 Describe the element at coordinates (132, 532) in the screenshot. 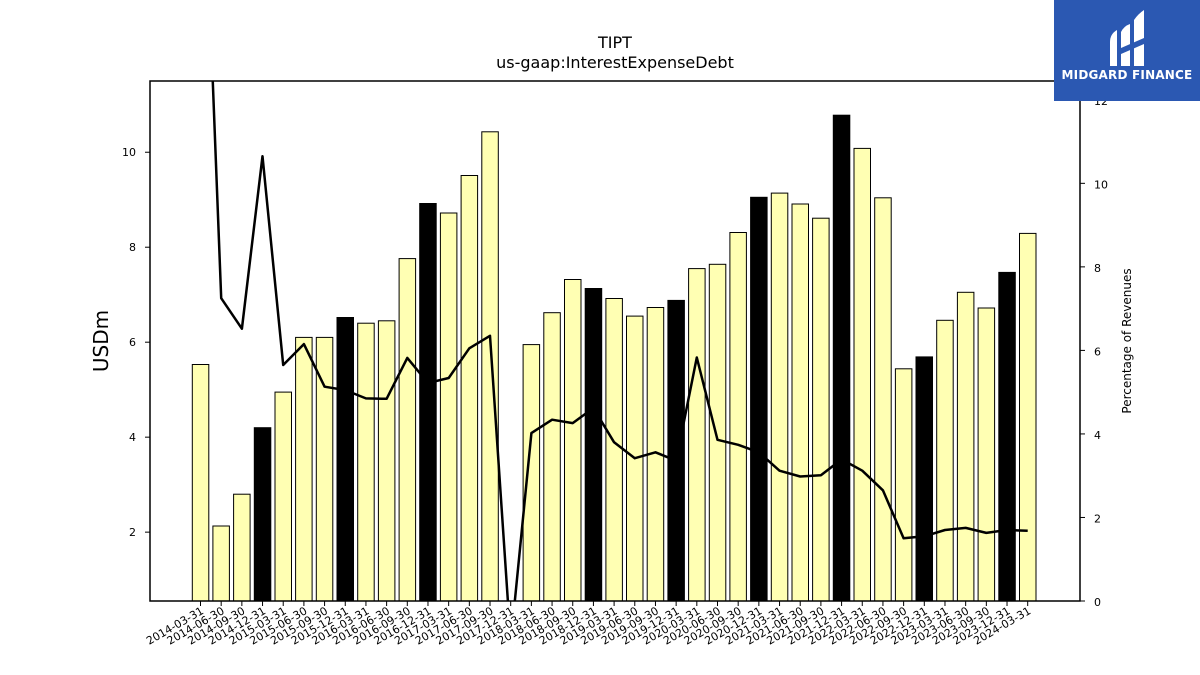

I see `y-tick-label: 2` at that location.